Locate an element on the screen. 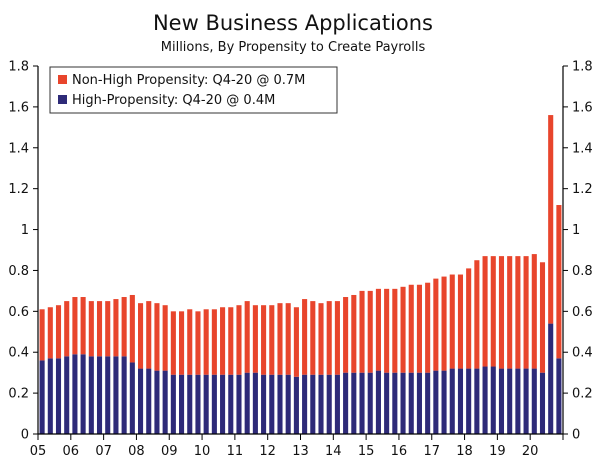 Image resolution: width=600 pixels, height=460 pixels. y-tick-label-left: 1.2 is located at coordinates (18, 189).